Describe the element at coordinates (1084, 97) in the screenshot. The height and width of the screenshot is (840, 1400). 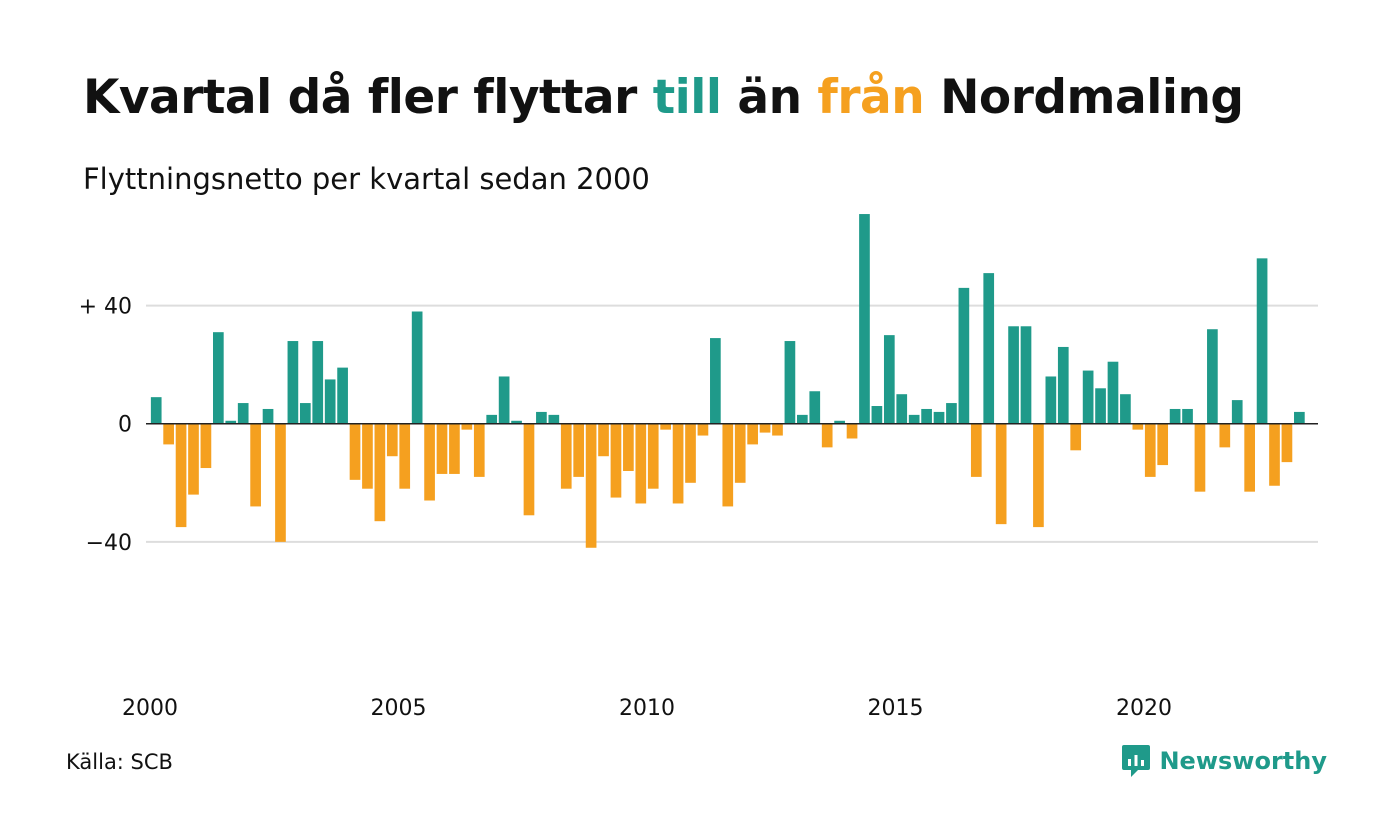
I see `title-text-end: Nordmaling` at that location.